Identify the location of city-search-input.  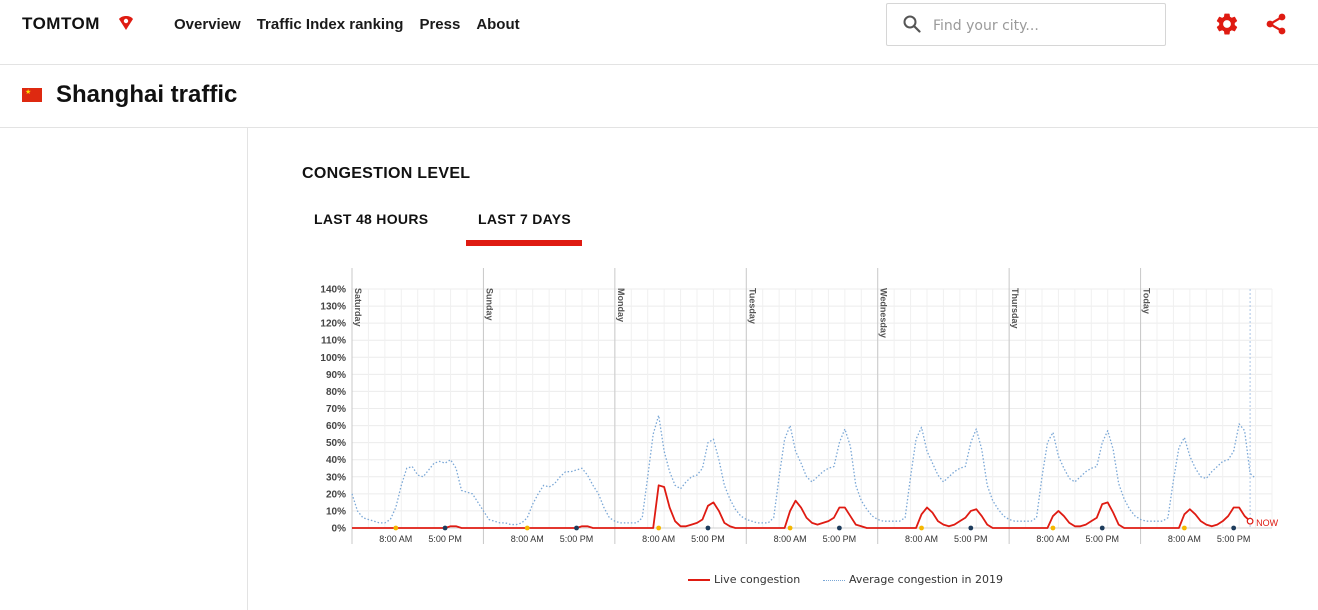
(1043, 26).